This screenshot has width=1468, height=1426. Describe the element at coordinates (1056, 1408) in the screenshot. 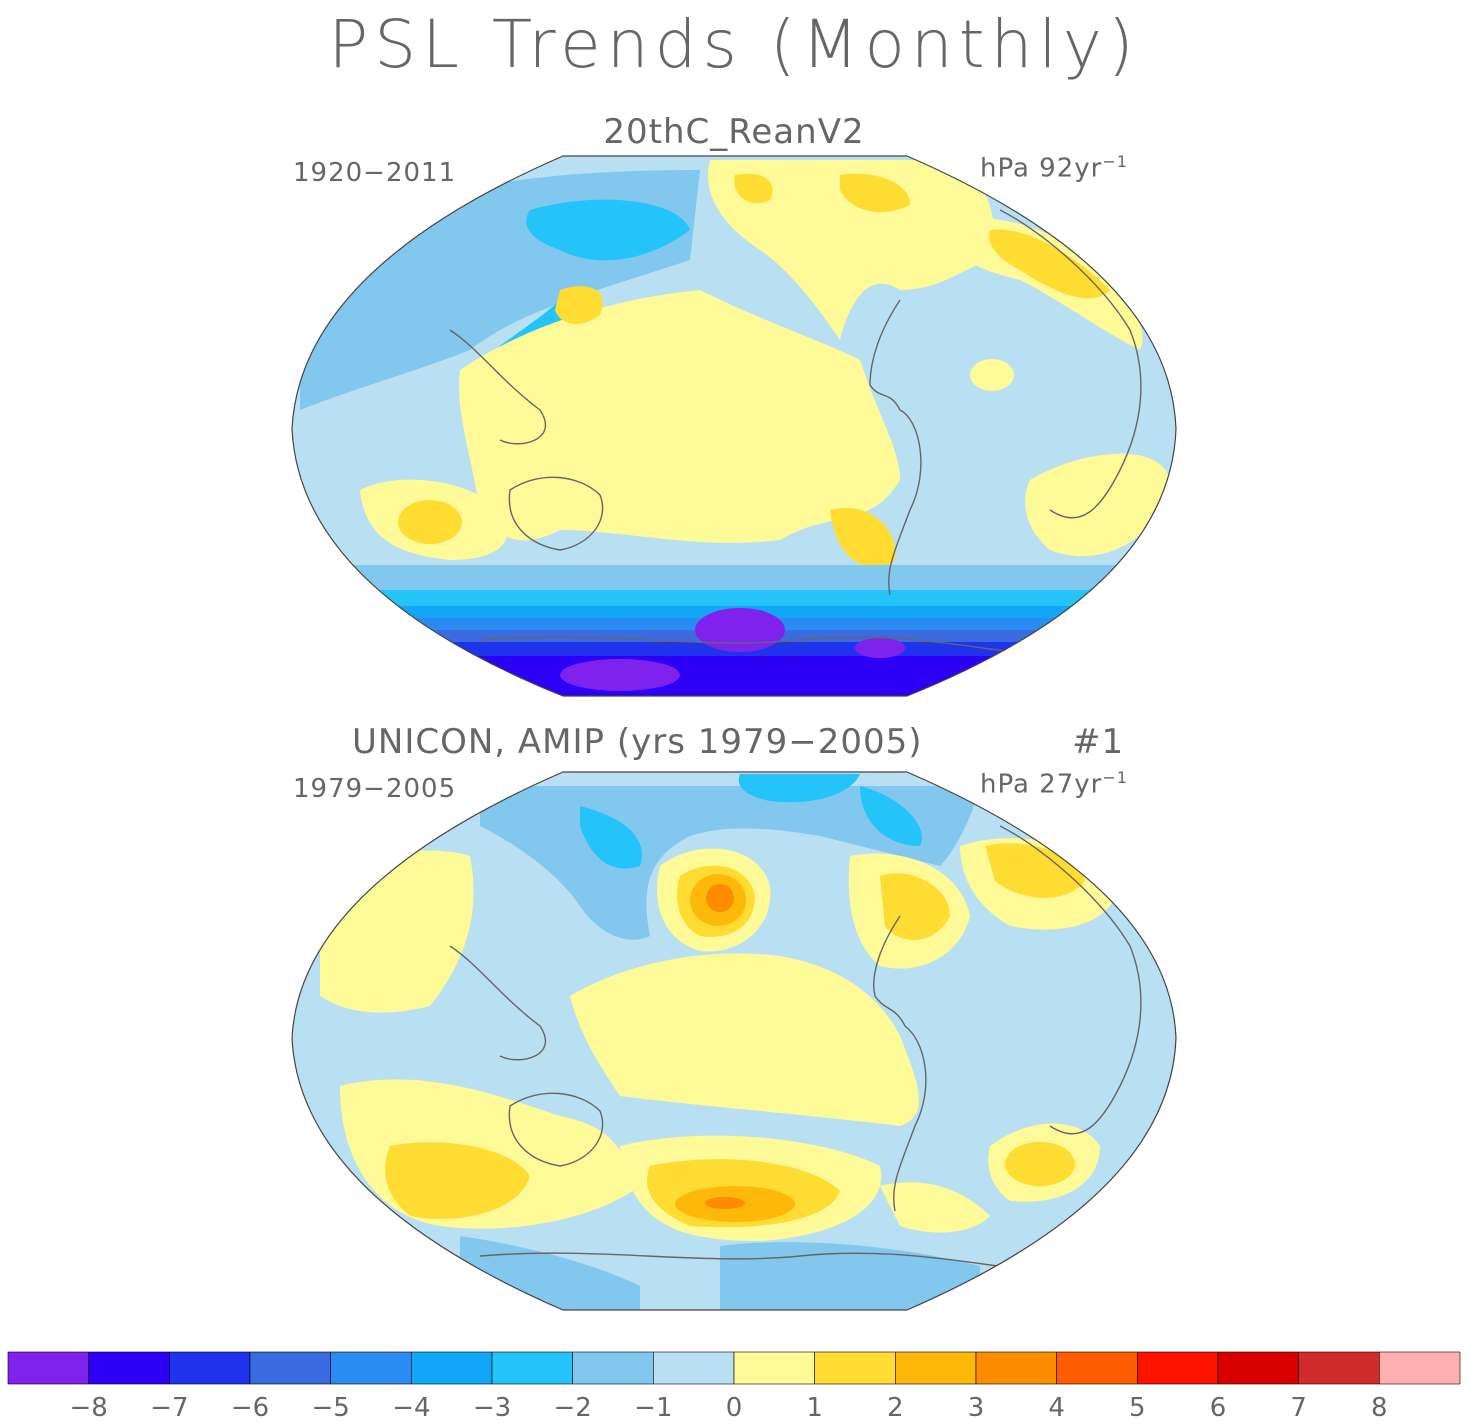

I see `colorbar-tick-label: 4` at that location.